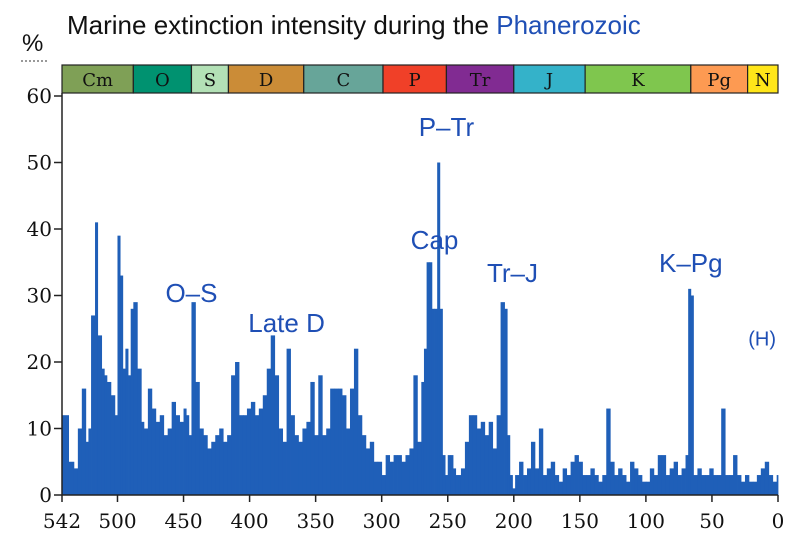 Image resolution: width=798 pixels, height=542 pixels. I want to click on period-label-c: C, so click(343, 80).